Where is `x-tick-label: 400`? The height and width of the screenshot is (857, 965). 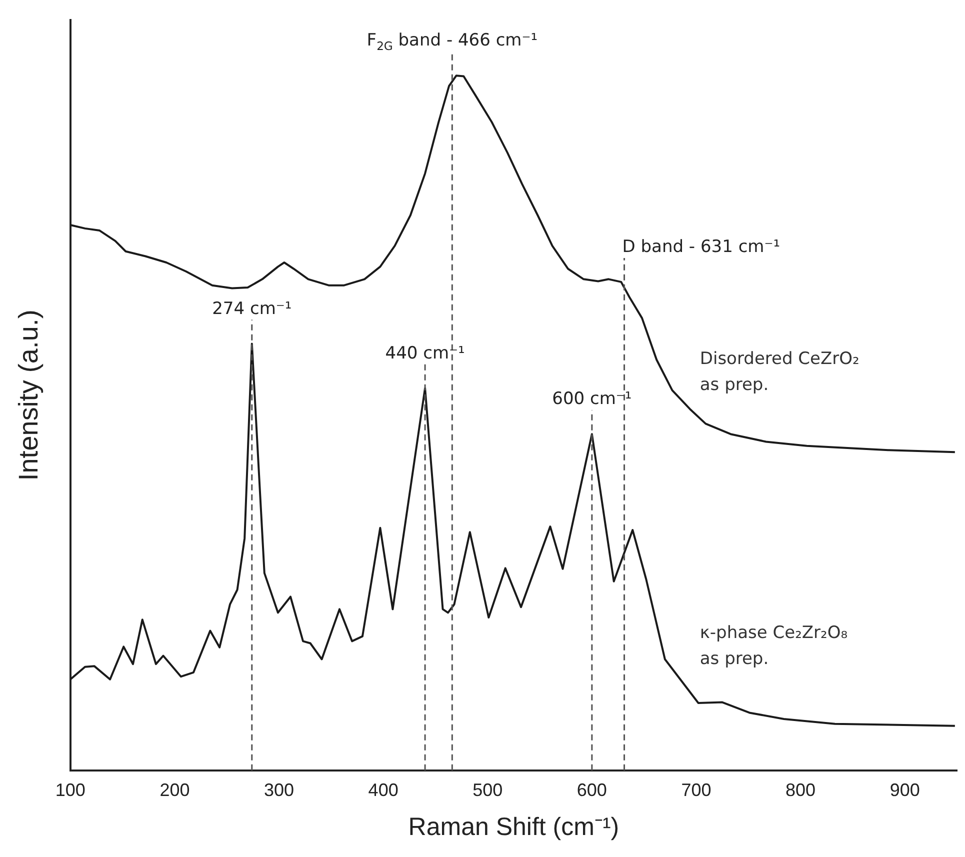
x-tick-label: 400 is located at coordinates (383, 790).